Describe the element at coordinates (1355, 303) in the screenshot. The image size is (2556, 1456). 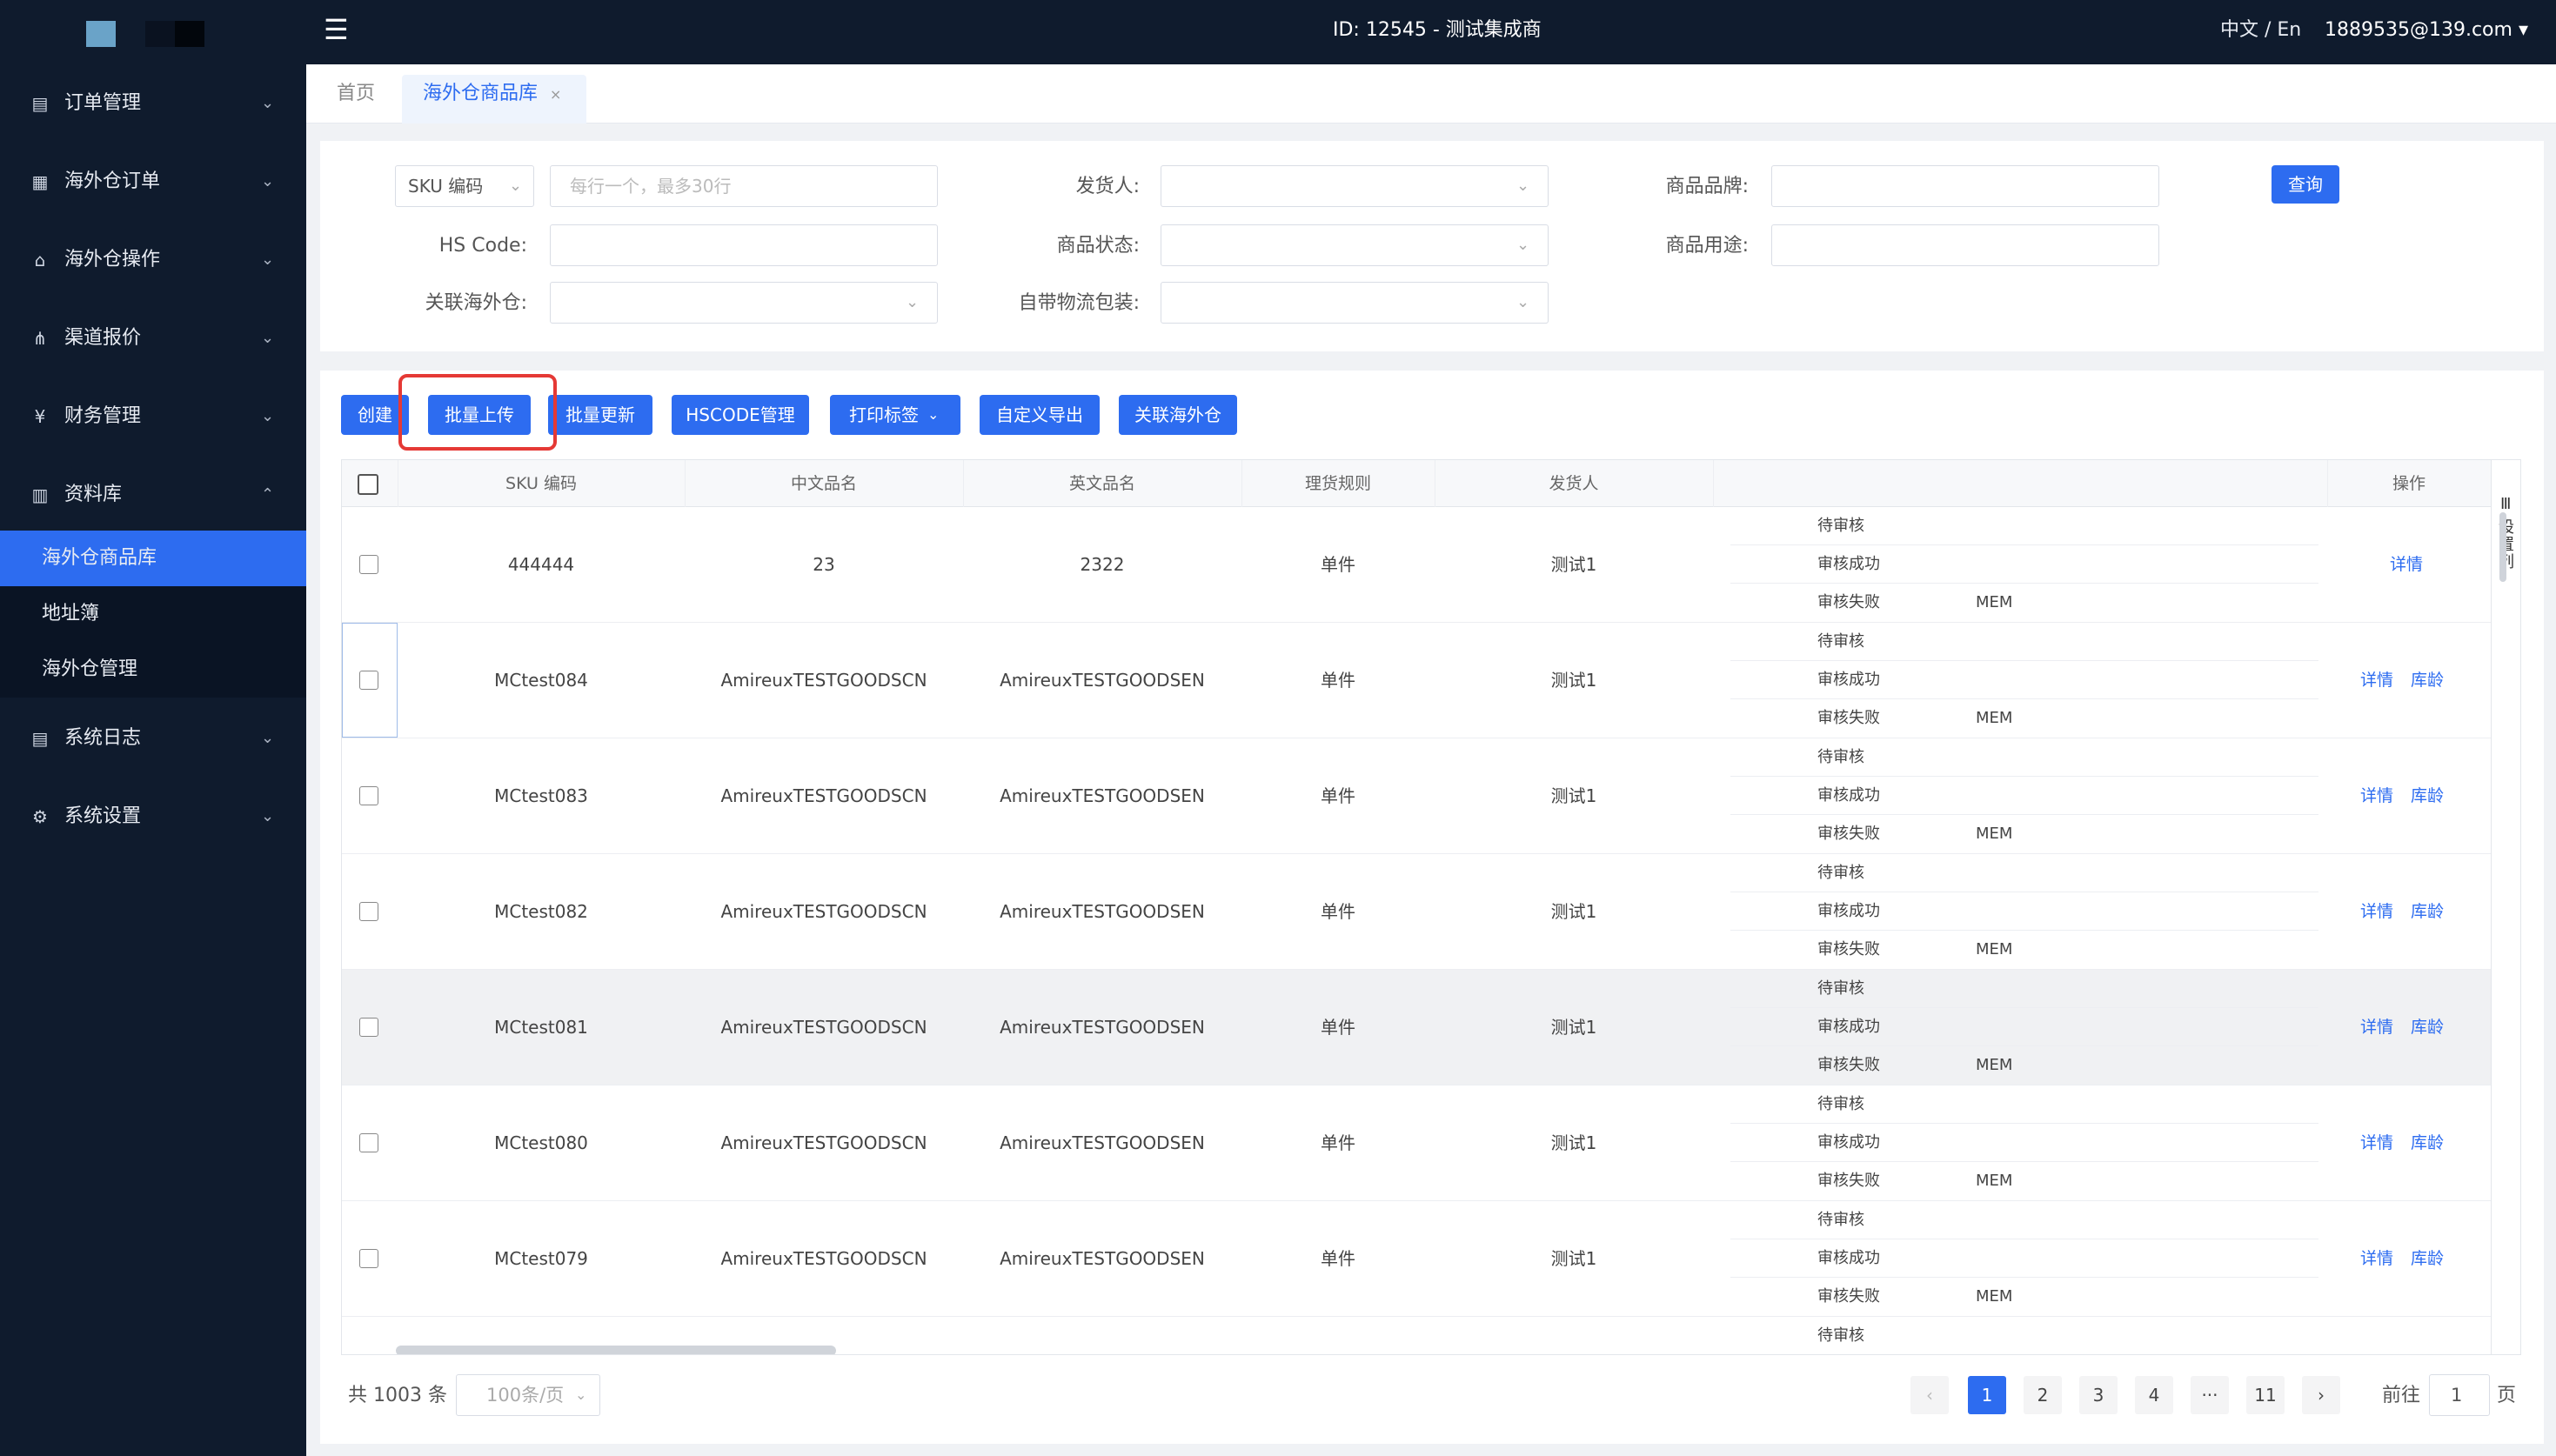
I see `logistics-package-select: ⌄` at that location.